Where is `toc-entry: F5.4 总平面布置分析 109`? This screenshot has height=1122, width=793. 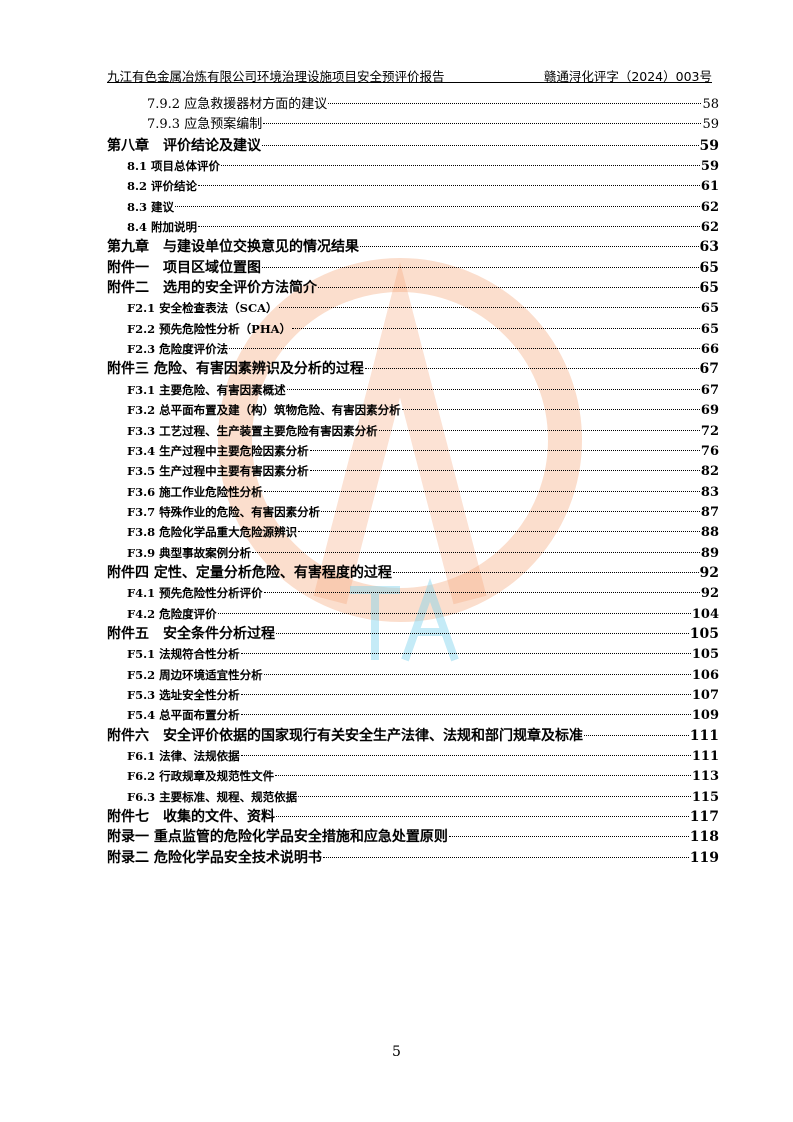
toc-entry: F5.4 总平面布置分析 109 is located at coordinates (413, 715).